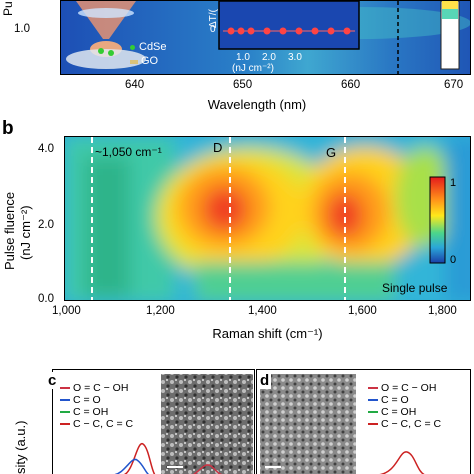 This screenshot has height=474, width=474. I want to click on annotation-g: G, so click(331, 152).